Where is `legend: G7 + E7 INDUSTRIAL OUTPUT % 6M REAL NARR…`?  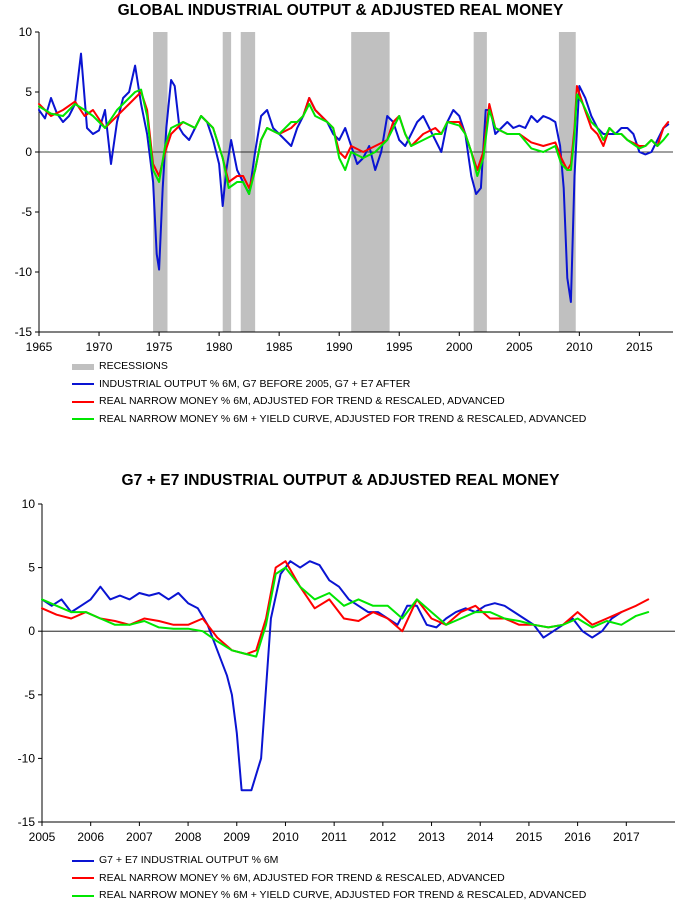
legend: G7 + E7 INDUSTRIAL OUTPUT % 6M REAL NARR… is located at coordinates (329, 878).